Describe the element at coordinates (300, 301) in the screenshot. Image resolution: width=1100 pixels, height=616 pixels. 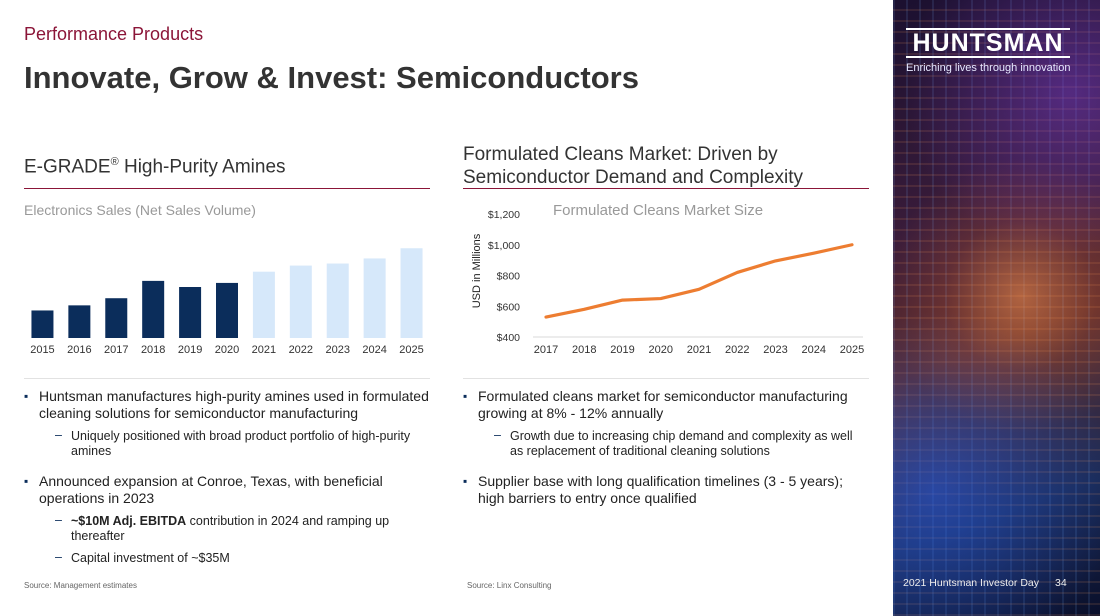
I see `bar-2022` at that location.